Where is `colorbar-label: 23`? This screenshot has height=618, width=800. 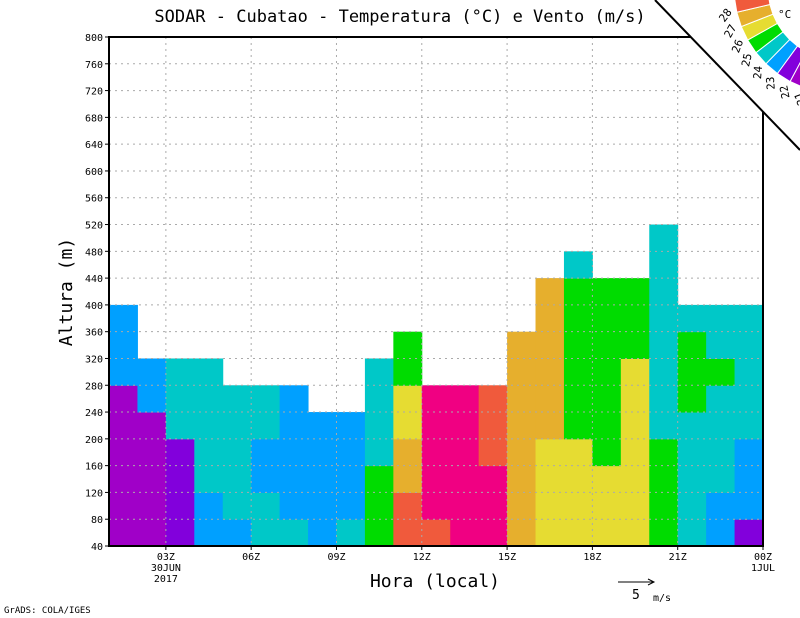 colorbar-label: 23 is located at coordinates (771, 83).